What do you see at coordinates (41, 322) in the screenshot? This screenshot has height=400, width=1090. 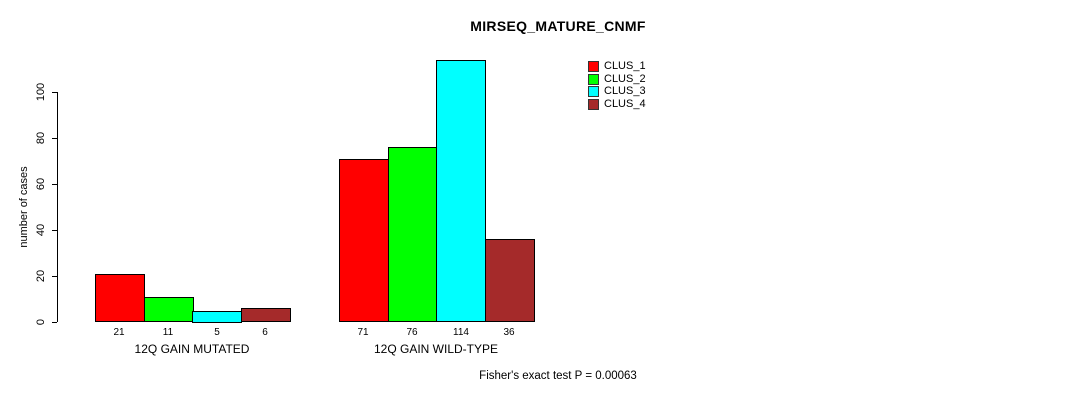 I see `y-tick-label: 0` at bounding box center [41, 322].